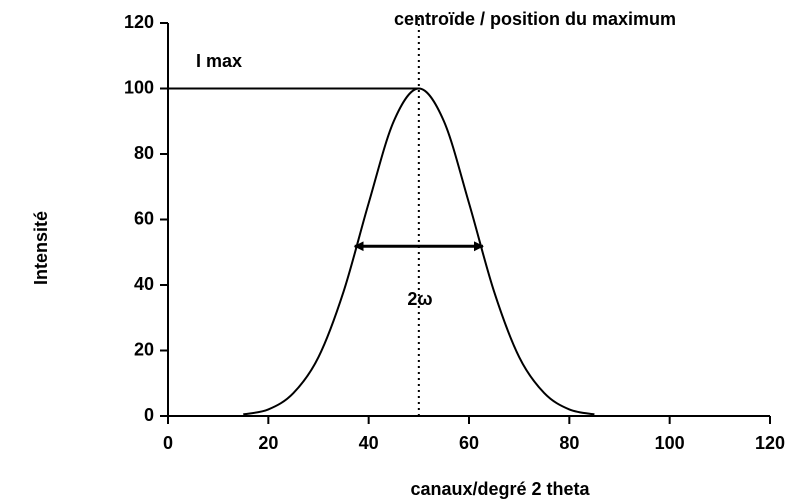 The width and height of the screenshot is (792, 502). What do you see at coordinates (41, 248) in the screenshot?
I see `y-axis-label: Intensité` at bounding box center [41, 248].